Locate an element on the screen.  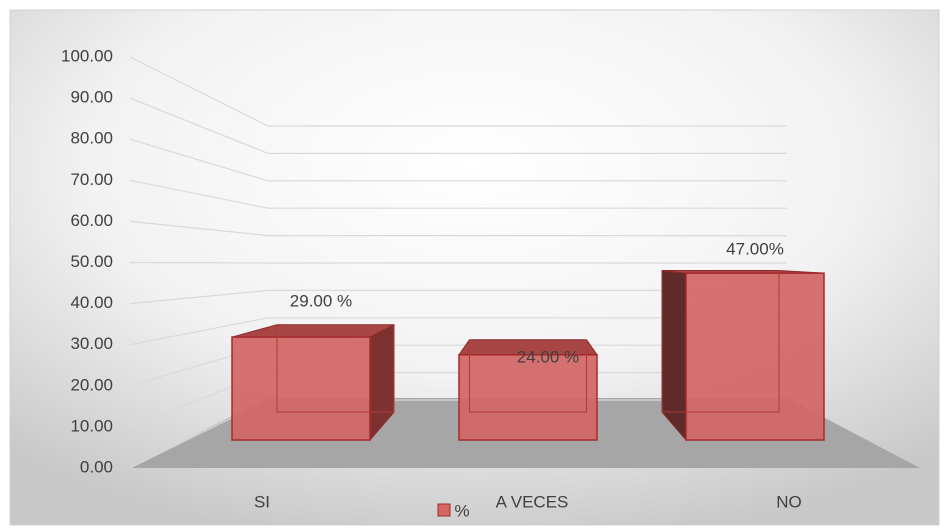
y-tick-label: 70.00 is located at coordinates (91, 179).